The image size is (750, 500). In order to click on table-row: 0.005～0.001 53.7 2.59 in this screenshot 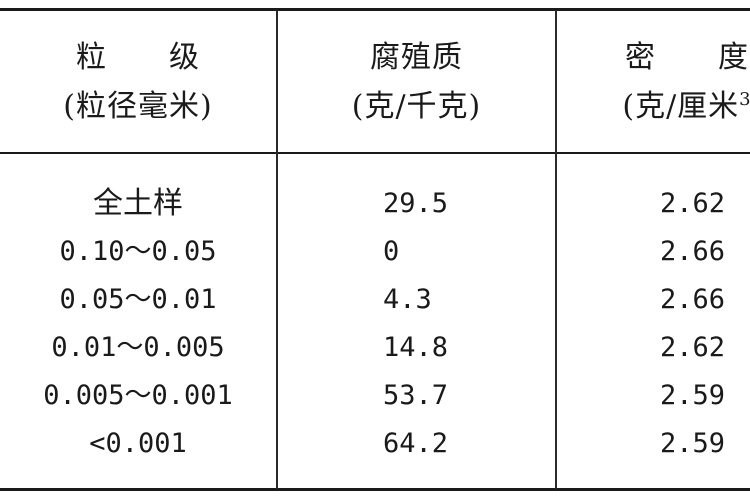, I will do `click(375, 396)`.